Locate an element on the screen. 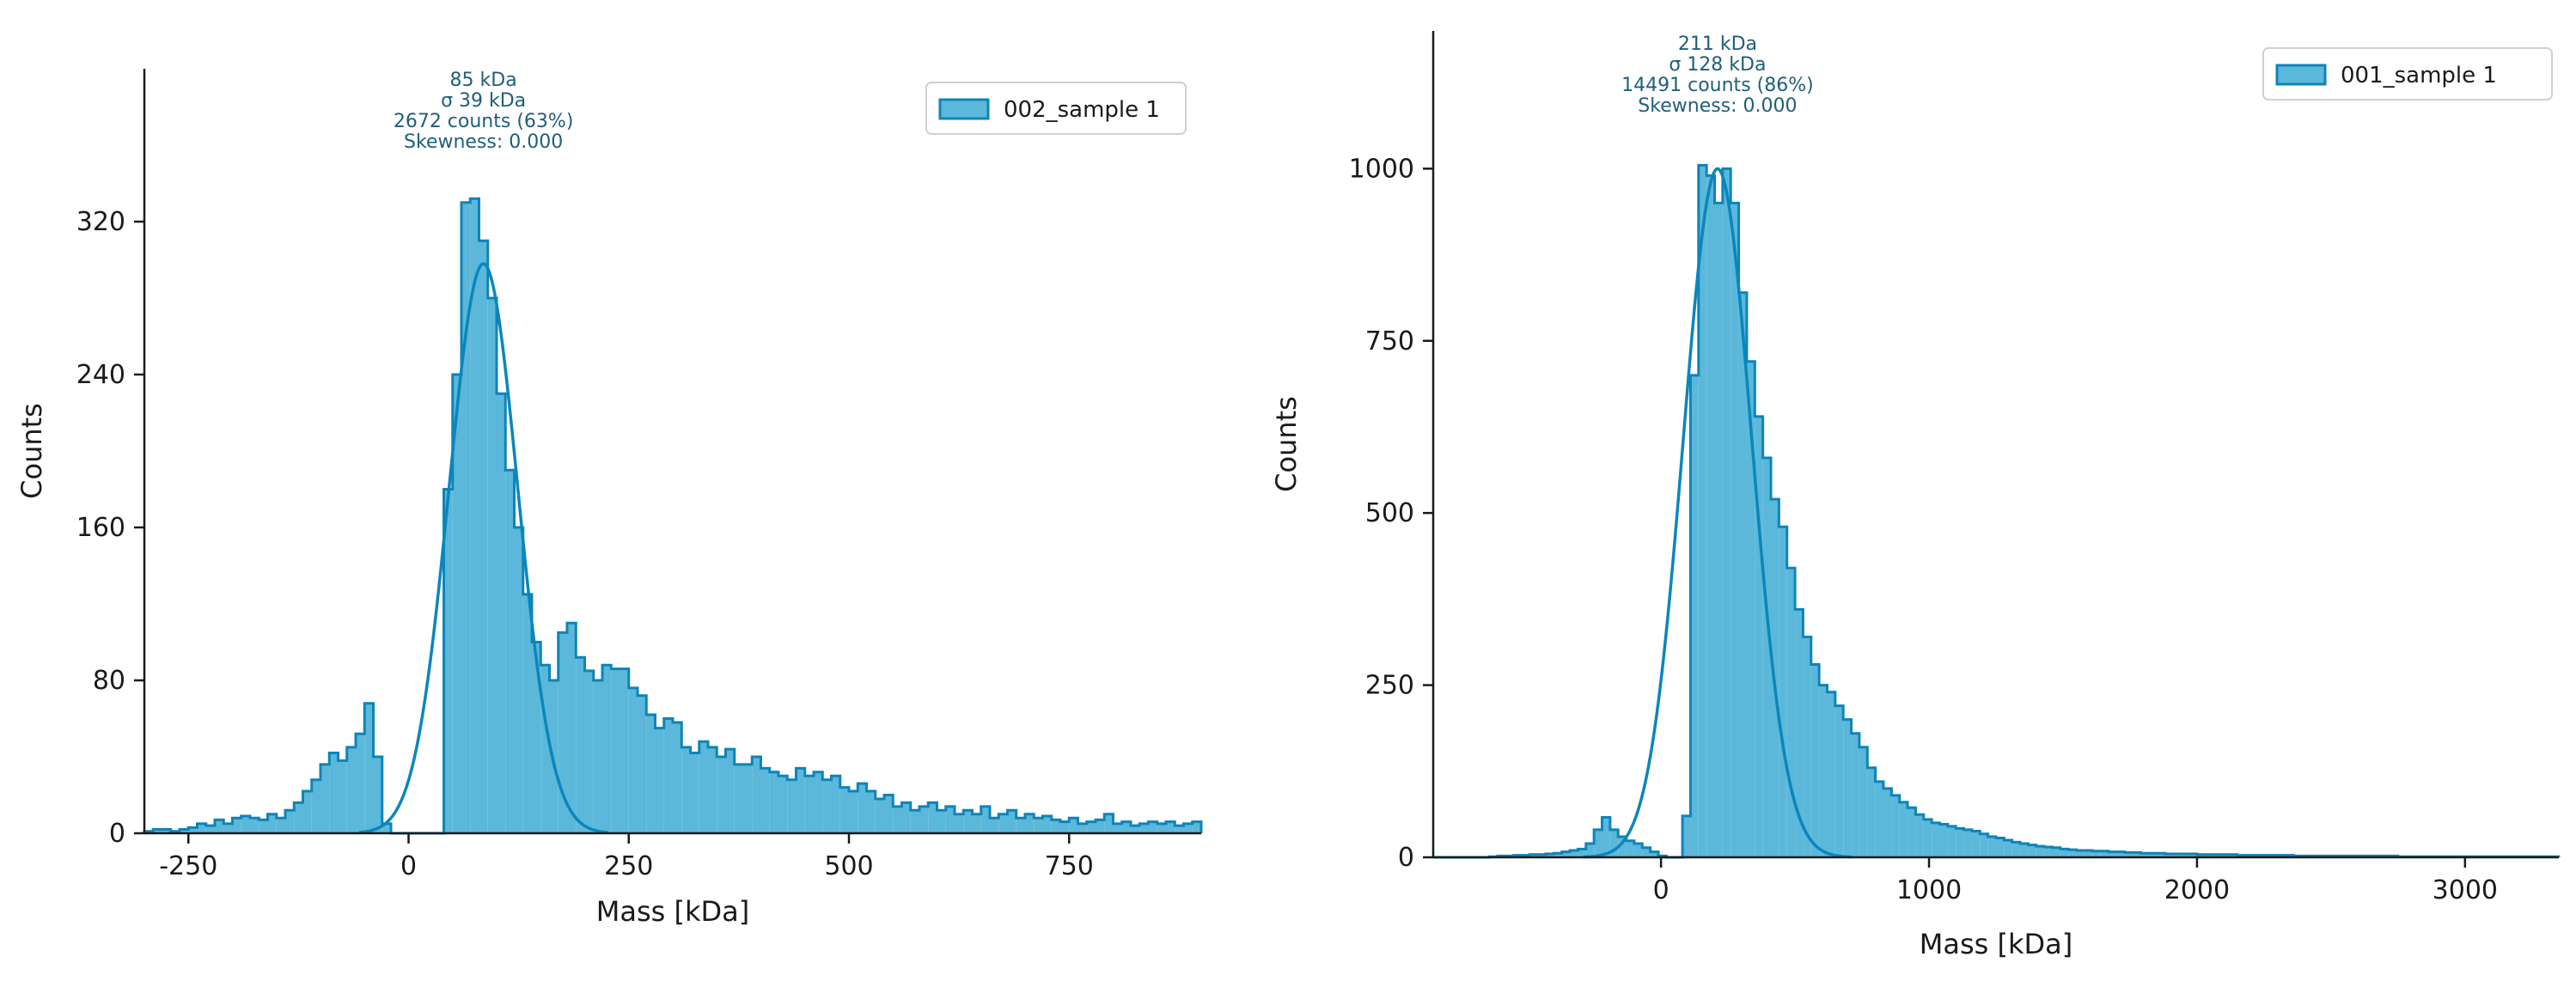  y-tick-label: 160 is located at coordinates (100, 528).